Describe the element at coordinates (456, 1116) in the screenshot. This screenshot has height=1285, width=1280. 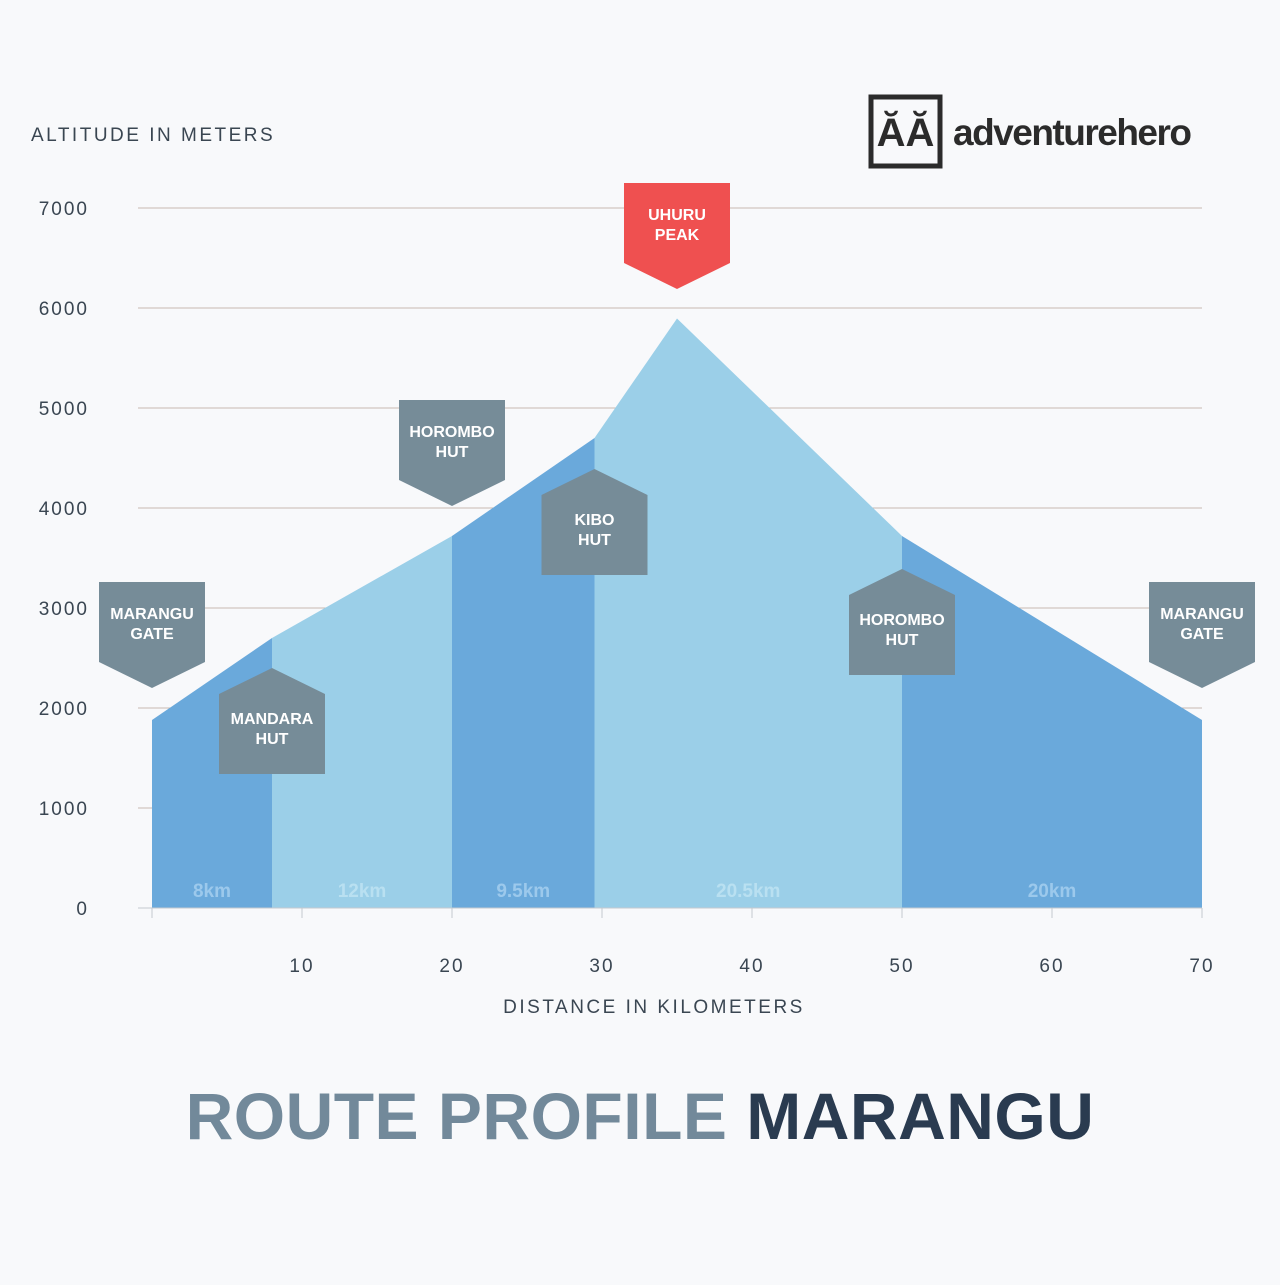
I see `title-route-profile: ROUTE PROFILE` at that location.